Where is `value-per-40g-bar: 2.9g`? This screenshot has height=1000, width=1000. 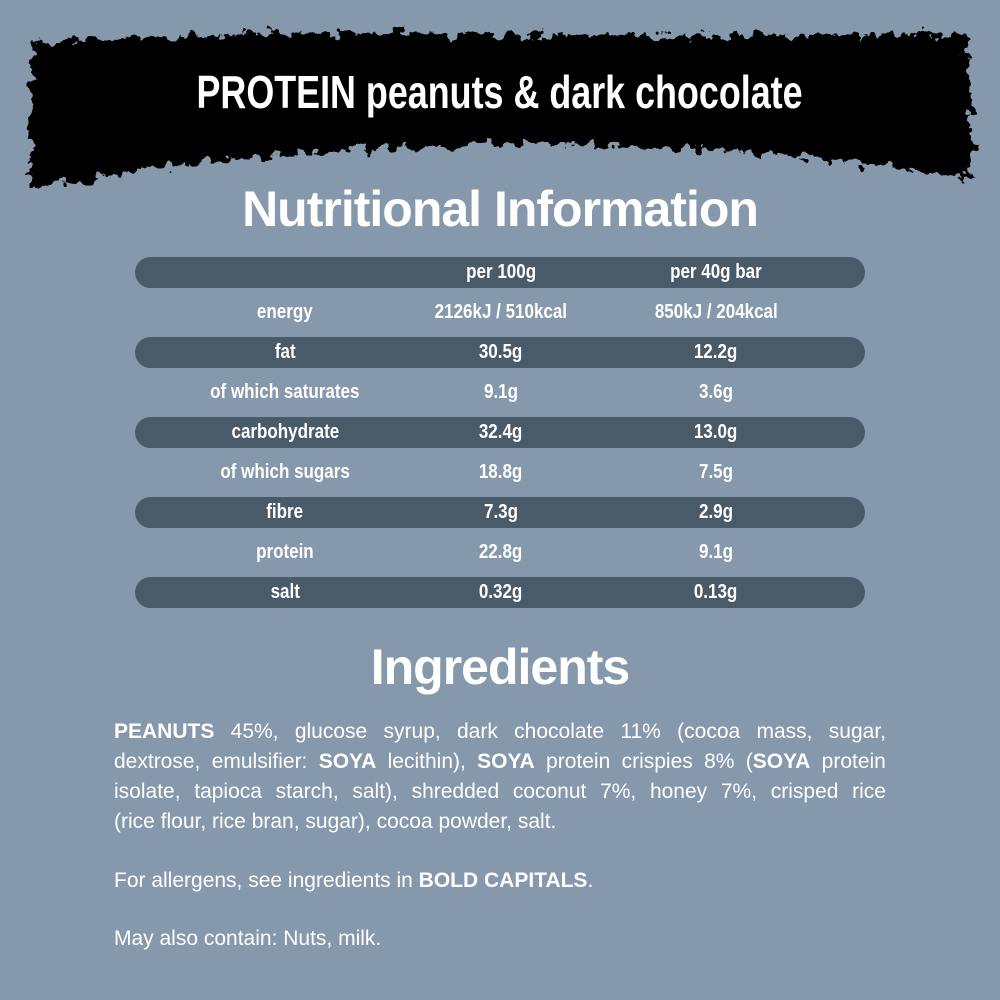
value-per-40g-bar: 2.9g is located at coordinates (716, 512).